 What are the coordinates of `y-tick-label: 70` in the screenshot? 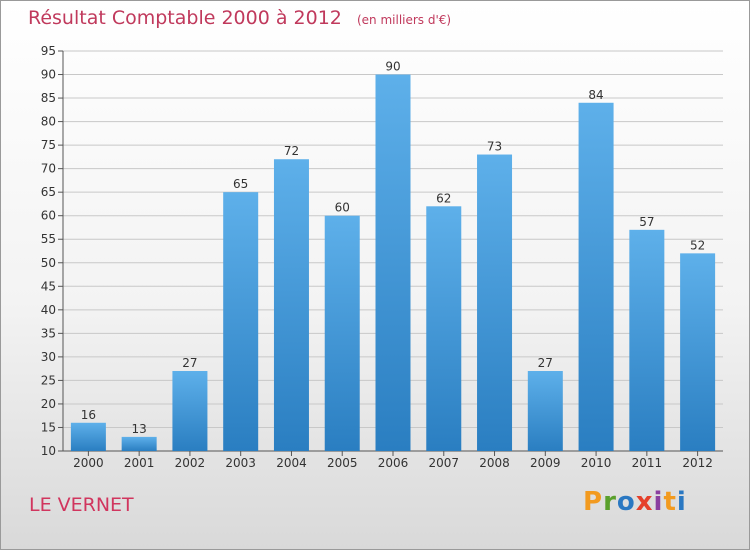 It's located at (48, 169).